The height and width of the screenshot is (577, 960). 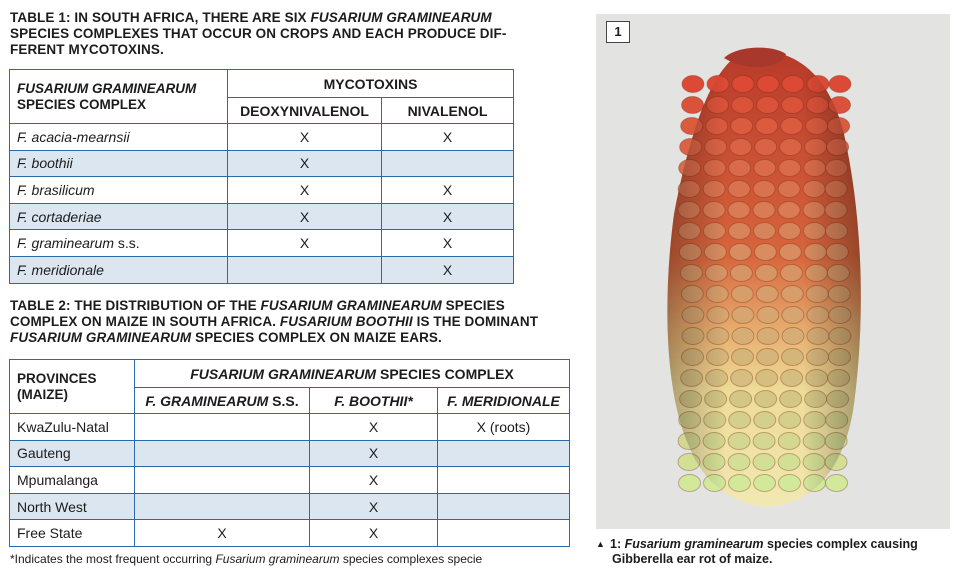 I want to click on caption-species: Fusarium graminearum, so click(x=694, y=544).